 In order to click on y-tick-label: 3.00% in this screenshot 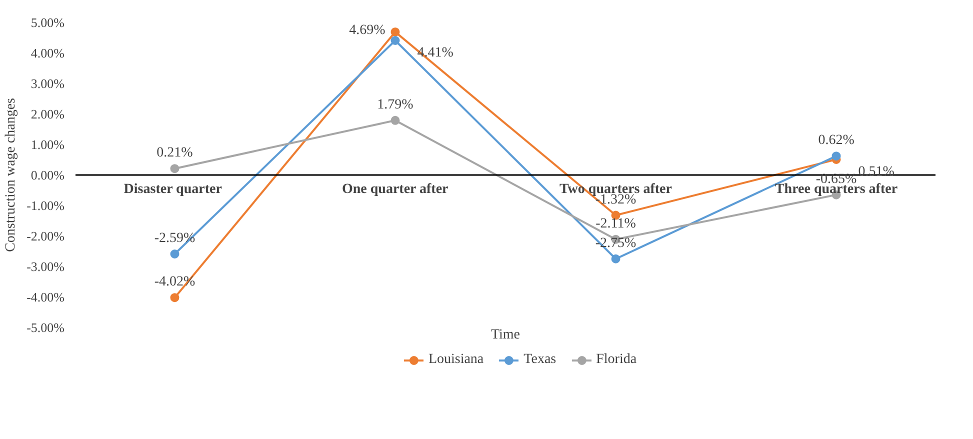, I will do `click(47, 83)`.